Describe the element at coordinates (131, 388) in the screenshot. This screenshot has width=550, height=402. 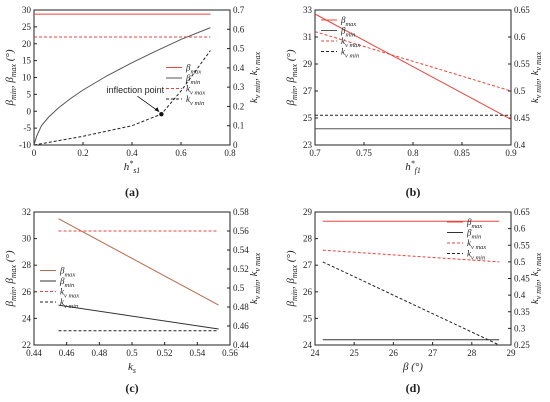
I see `panel-caption: (c)` at that location.